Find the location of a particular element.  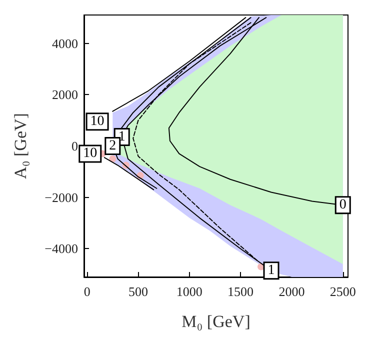

x-axis-title: M₀ [GeV] is located at coordinates (216, 321).